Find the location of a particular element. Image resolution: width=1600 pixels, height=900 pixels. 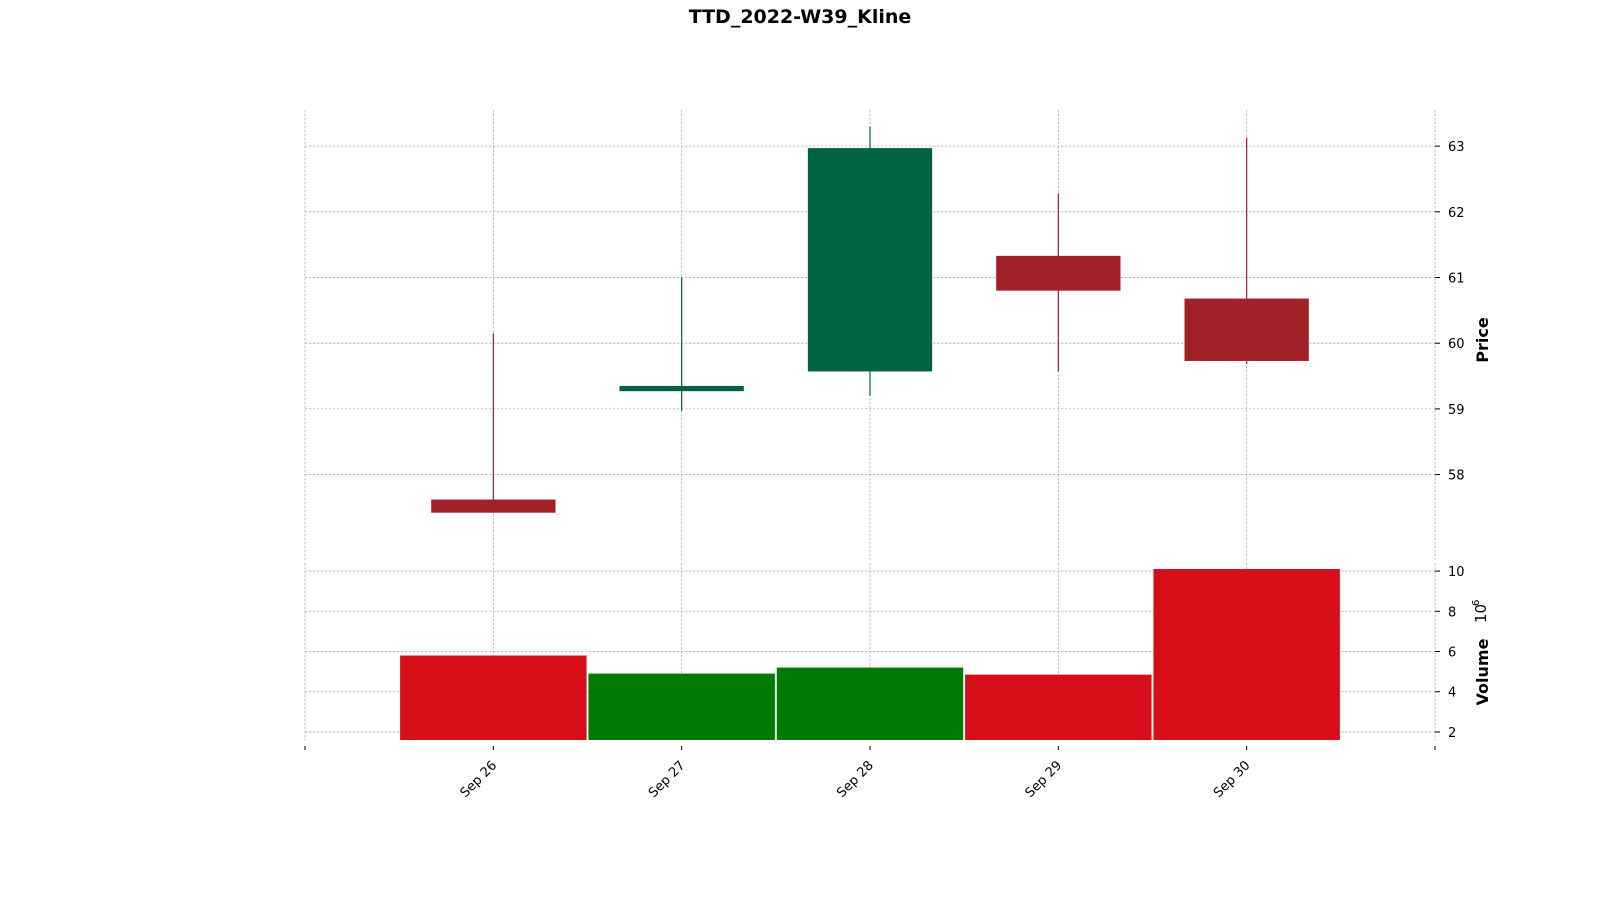

price-tick-label: 60 is located at coordinates (1456, 344).